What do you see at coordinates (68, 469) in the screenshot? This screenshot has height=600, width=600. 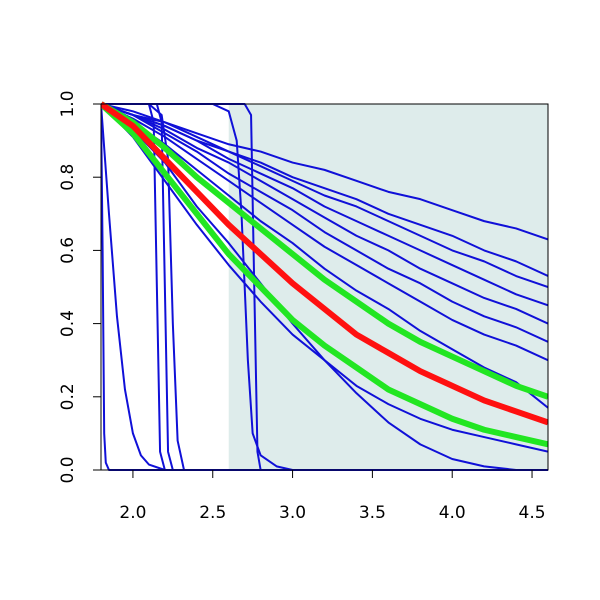 I see `y-tick-label: 0.0` at bounding box center [68, 469].